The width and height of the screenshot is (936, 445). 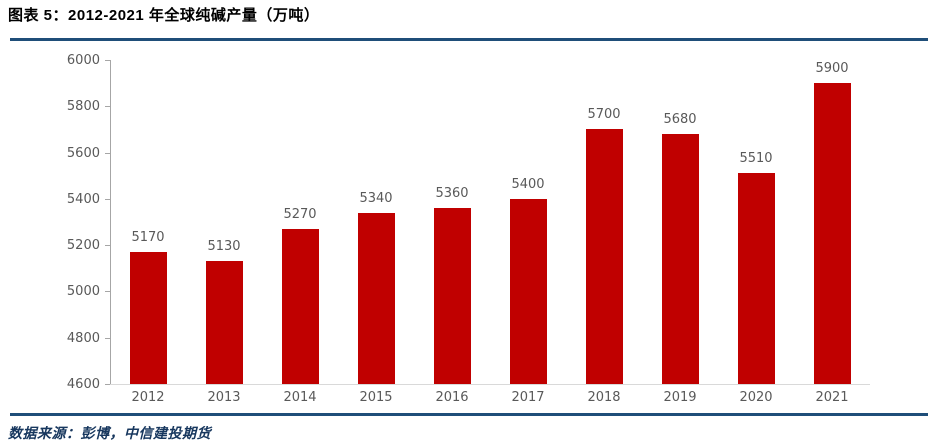 I want to click on bar-value-label-2014: 5270, so click(x=300, y=214).